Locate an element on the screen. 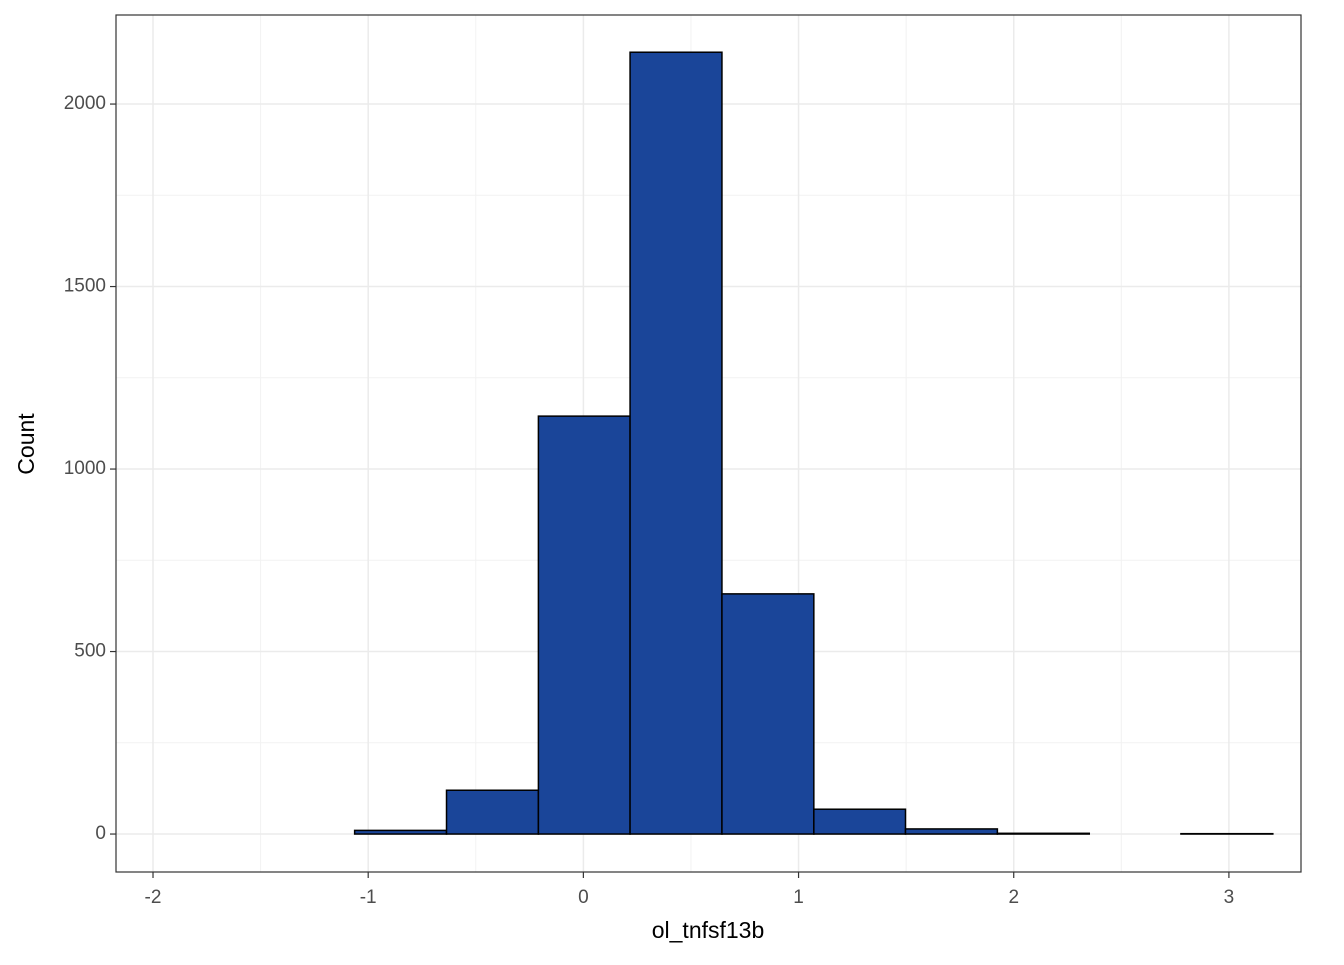 This screenshot has height=965, width=1344. x-tick-label: 1 is located at coordinates (798, 897).